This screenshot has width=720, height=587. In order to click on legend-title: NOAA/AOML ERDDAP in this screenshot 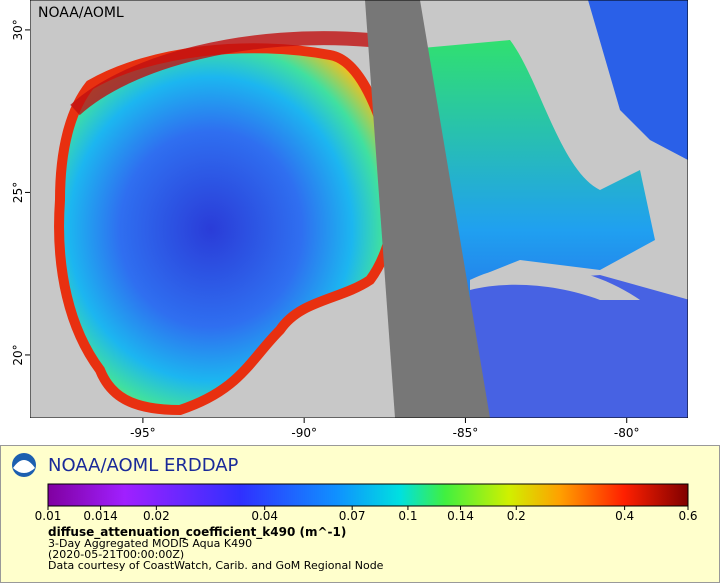, I will do `click(143, 465)`.